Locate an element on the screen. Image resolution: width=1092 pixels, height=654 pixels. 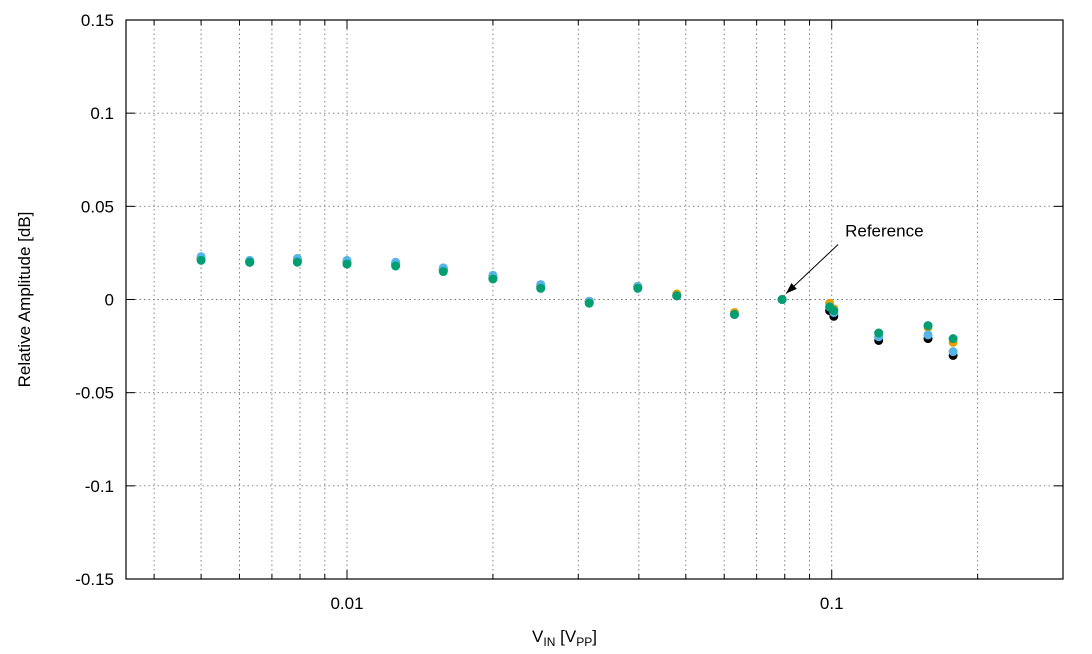
x-axis-title-unit-sub: PP is located at coordinates (584, 642).